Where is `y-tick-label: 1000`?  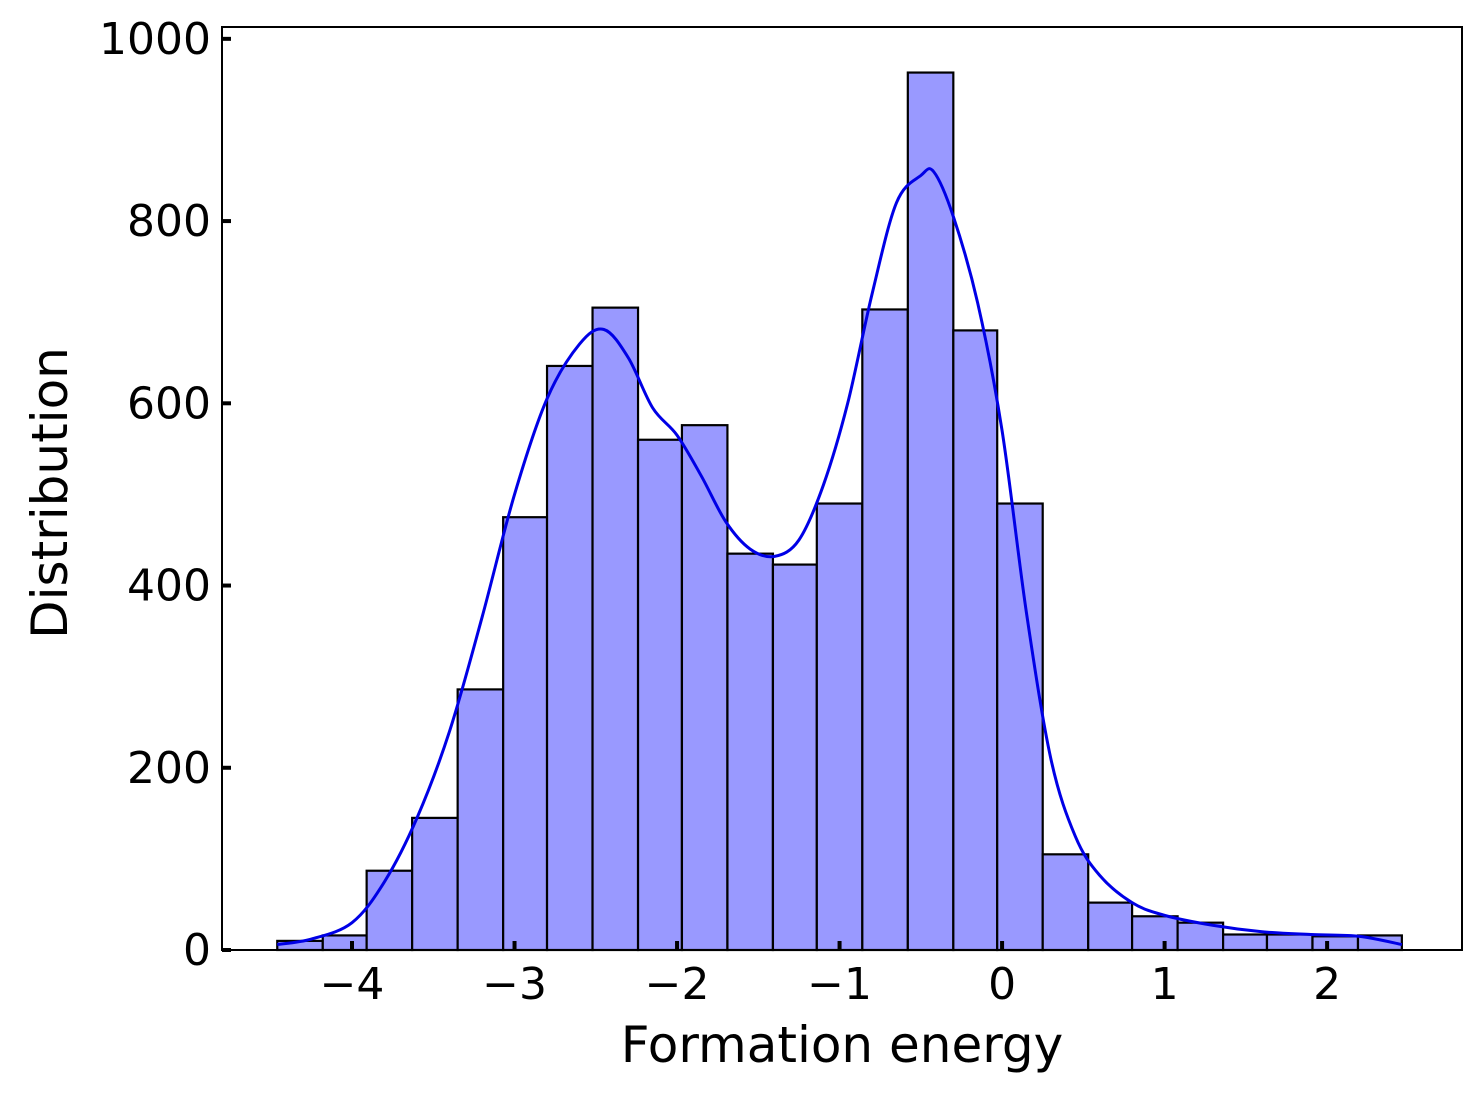
y-tick-label: 1000 is located at coordinates (155, 39).